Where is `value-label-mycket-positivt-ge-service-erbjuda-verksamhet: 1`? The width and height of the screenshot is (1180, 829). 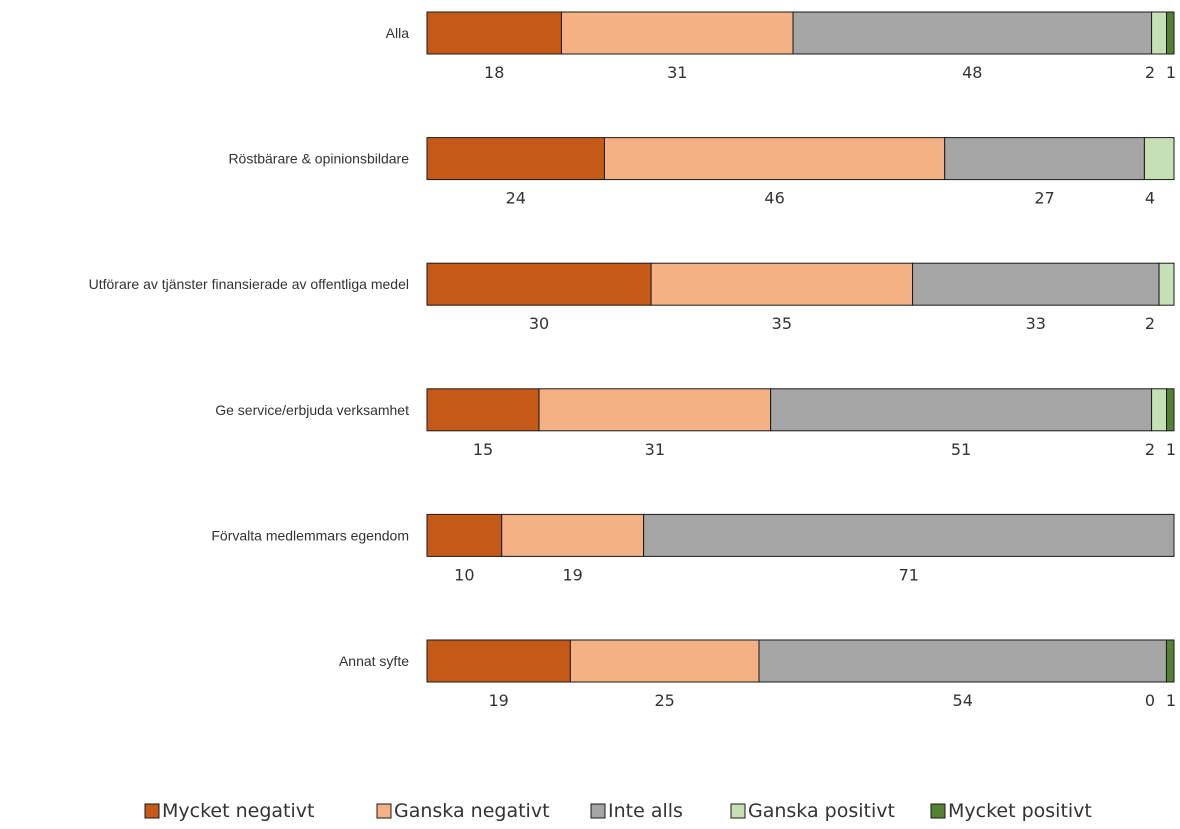 value-label-mycket-positivt-ge-service-erbjuda-verksamhet: 1 is located at coordinates (1171, 449).